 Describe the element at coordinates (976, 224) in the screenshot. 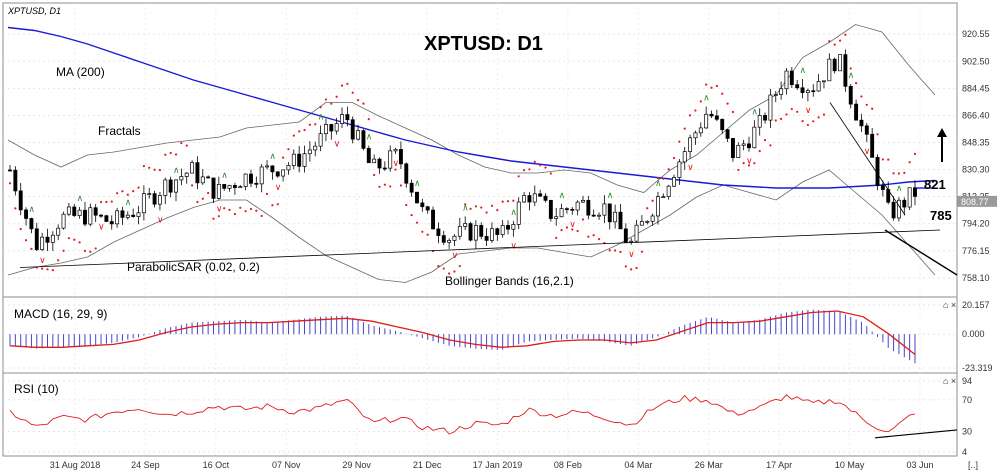

I see `price-y-tick: 794.20` at that location.